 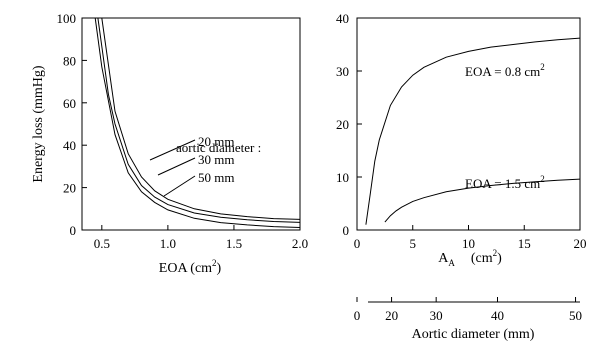 What do you see at coordinates (190, 267) in the screenshot?
I see `left-x-axis-label: EOA (cm2)` at bounding box center [190, 267].